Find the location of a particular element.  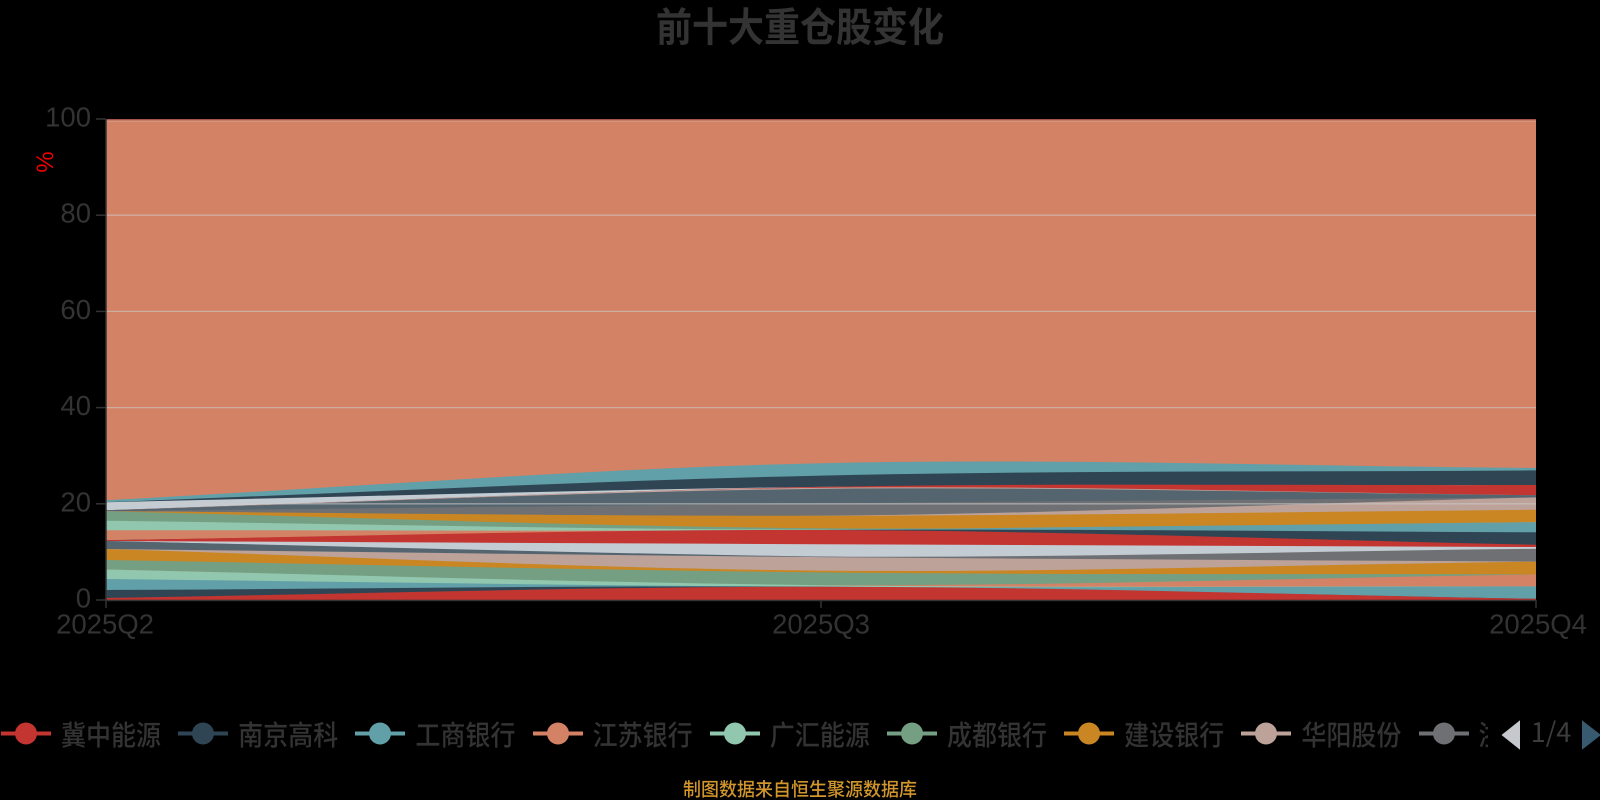

svg-text: 2025Q3 is located at coordinates (821, 624).